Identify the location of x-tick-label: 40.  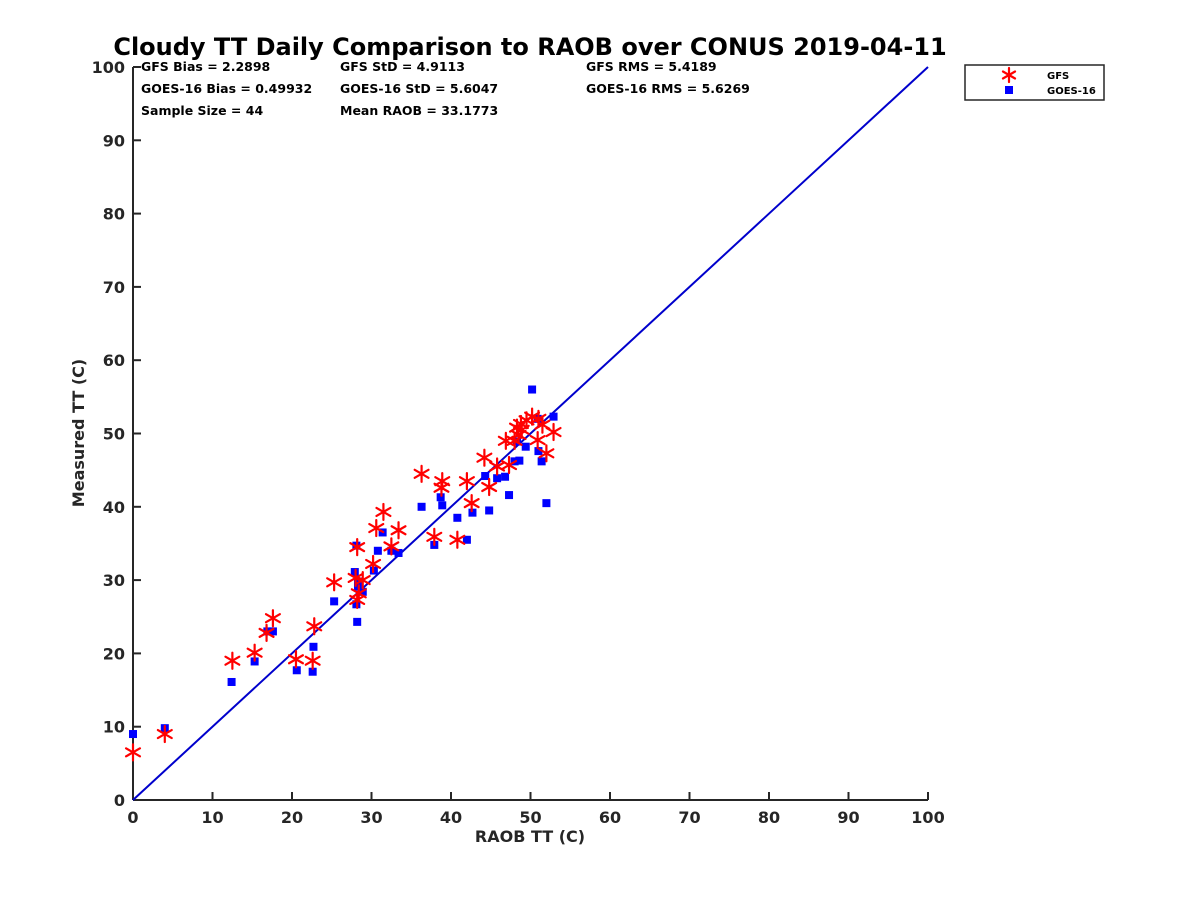
(451, 817).